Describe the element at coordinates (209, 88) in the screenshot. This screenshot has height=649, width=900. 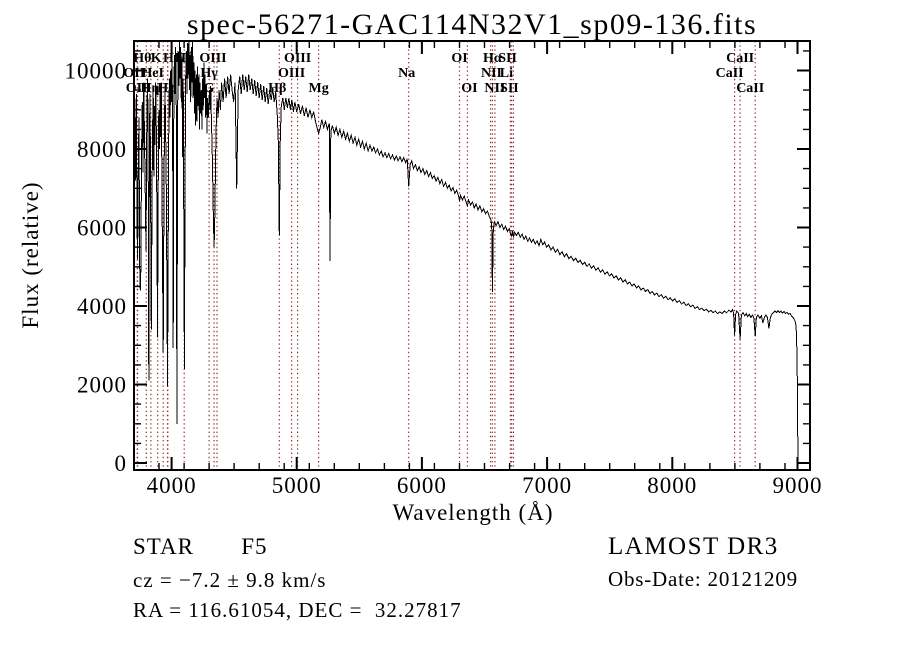
I see `spectral-line-label: G` at that location.